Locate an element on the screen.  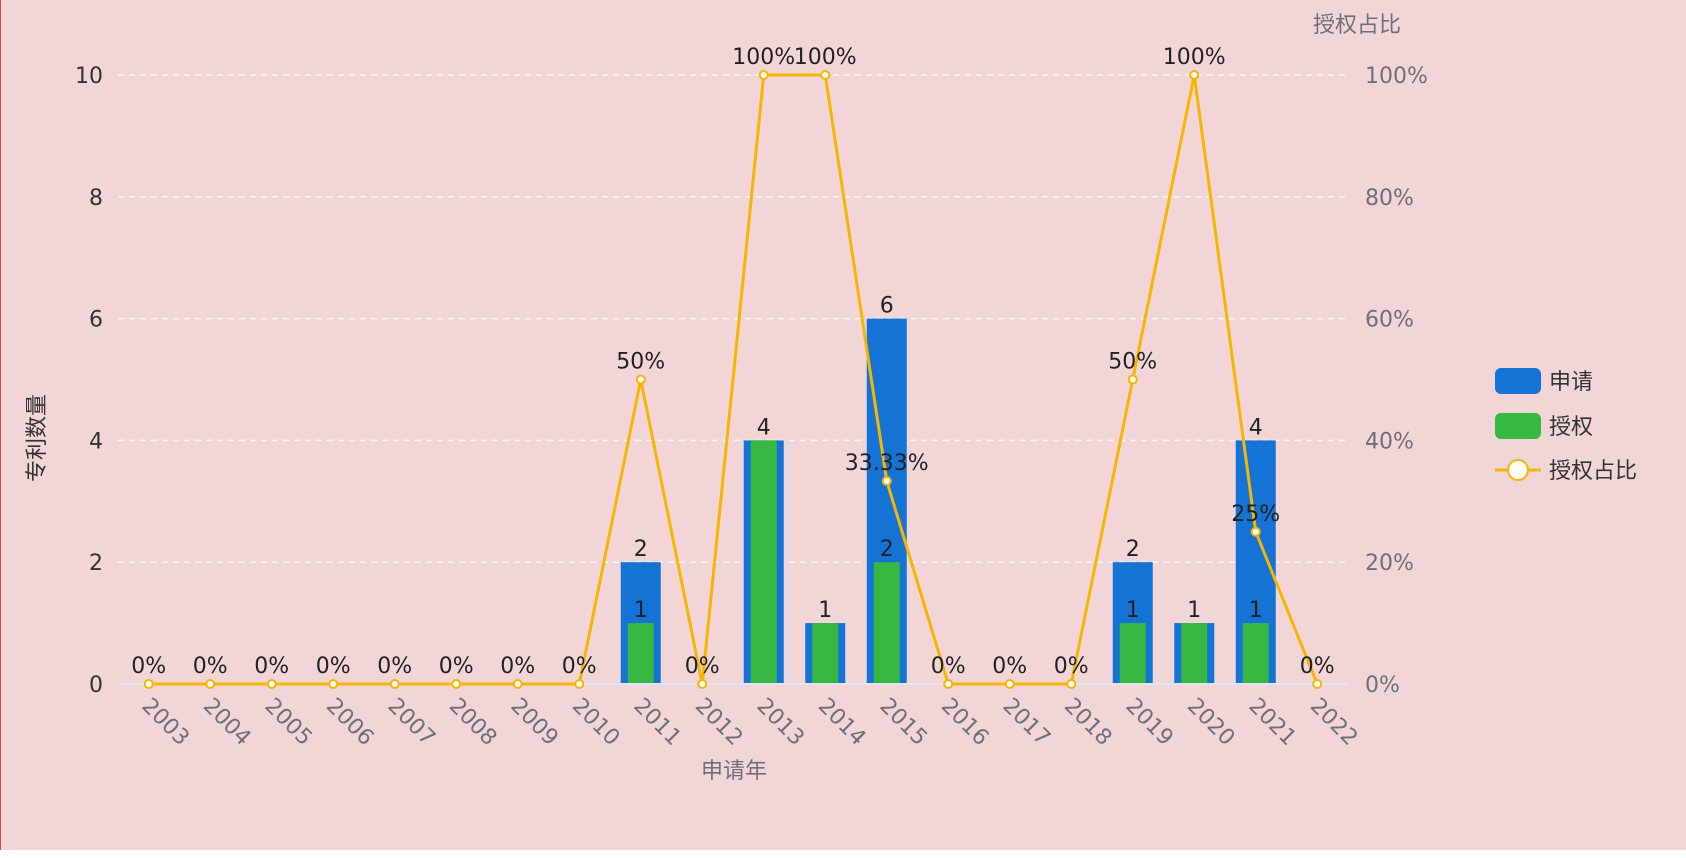
x-tick-label: 2006 is located at coordinates (349, 722).